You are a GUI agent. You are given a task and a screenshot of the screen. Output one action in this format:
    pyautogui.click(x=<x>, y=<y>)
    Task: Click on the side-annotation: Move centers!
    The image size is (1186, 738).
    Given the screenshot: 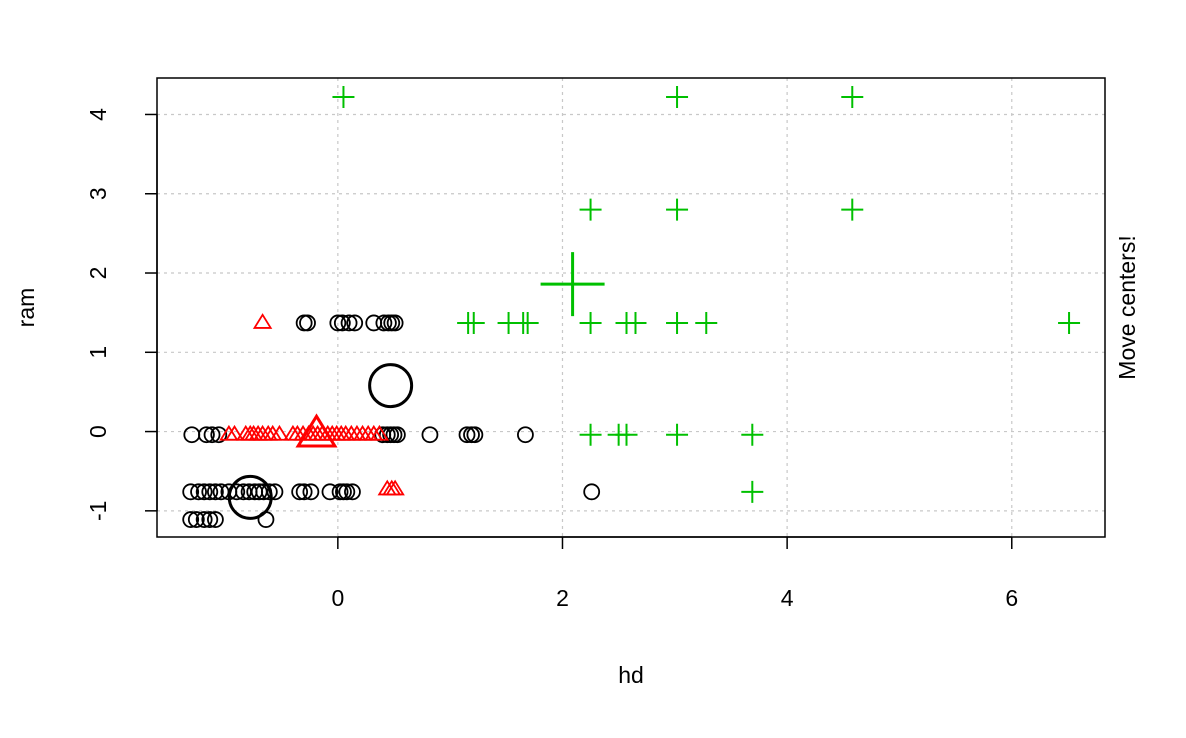 What is the action you would take?
    pyautogui.click(x=1127, y=307)
    